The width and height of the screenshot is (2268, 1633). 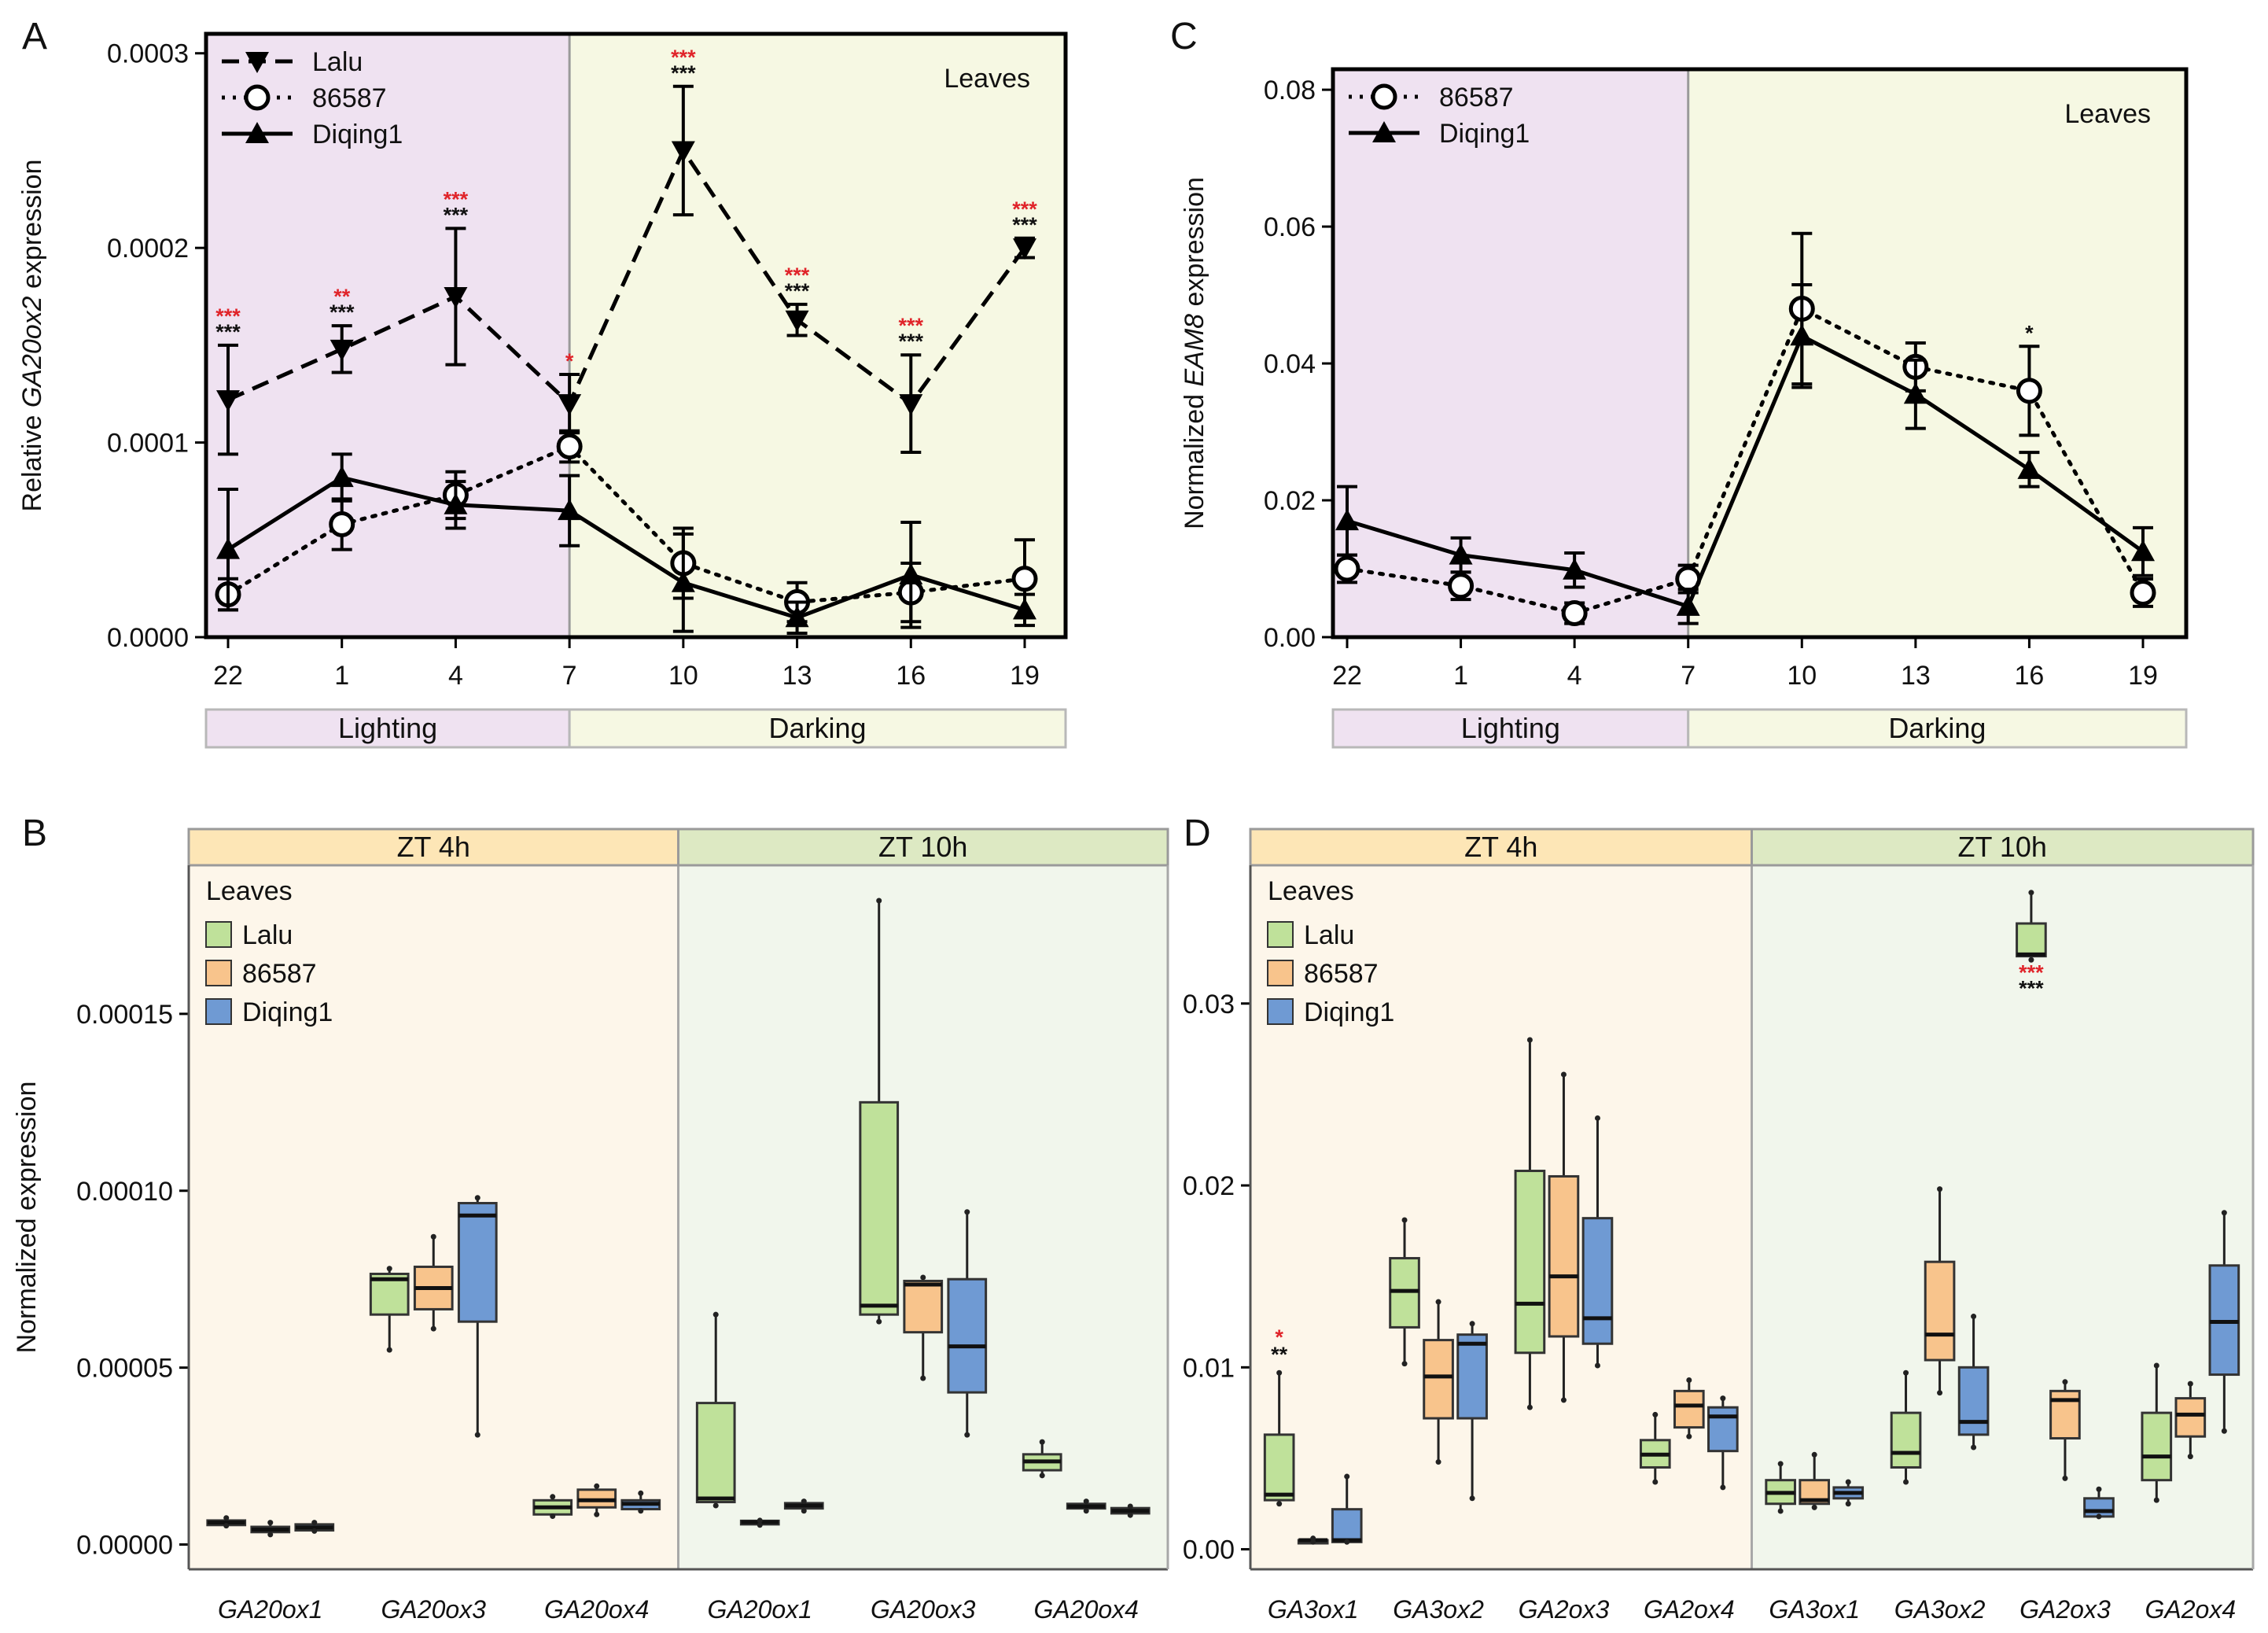 I want to click on y-tick-label: 0.04, so click(x=1290, y=364).